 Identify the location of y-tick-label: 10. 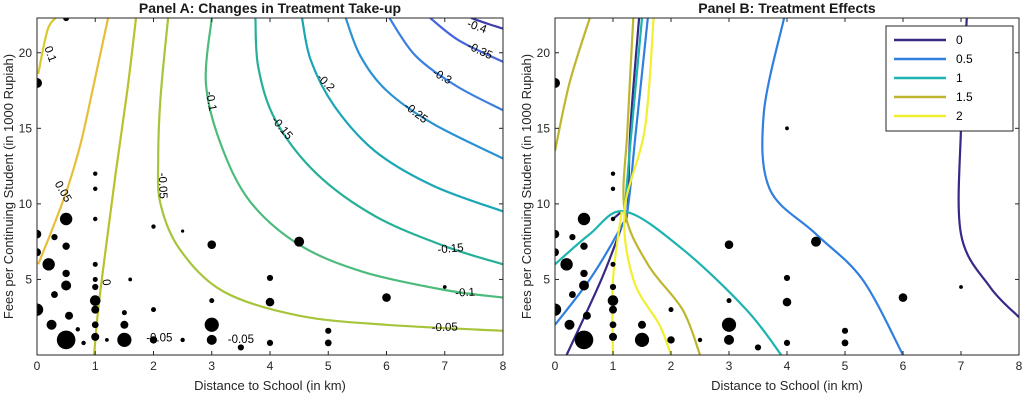
(544, 204).